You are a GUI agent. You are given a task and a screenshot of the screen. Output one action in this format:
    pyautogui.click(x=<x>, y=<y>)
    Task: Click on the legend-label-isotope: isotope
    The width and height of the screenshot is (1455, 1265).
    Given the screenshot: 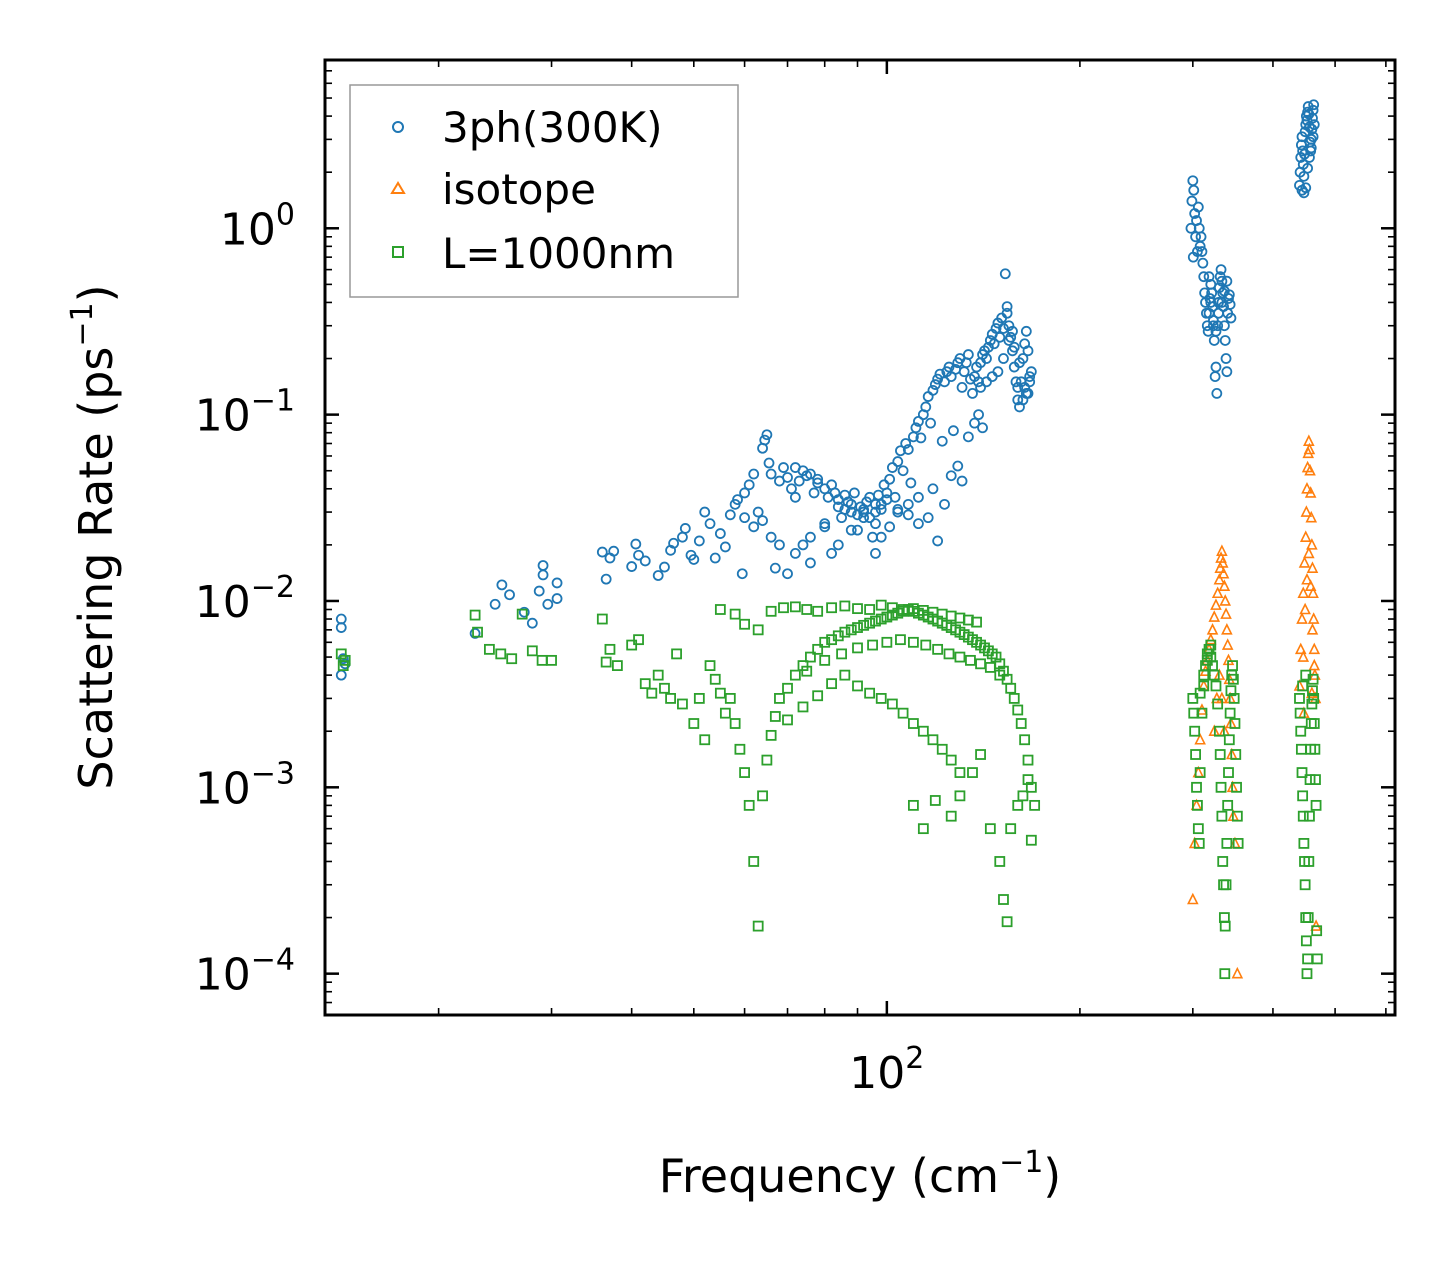 What is the action you would take?
    pyautogui.click(x=519, y=189)
    